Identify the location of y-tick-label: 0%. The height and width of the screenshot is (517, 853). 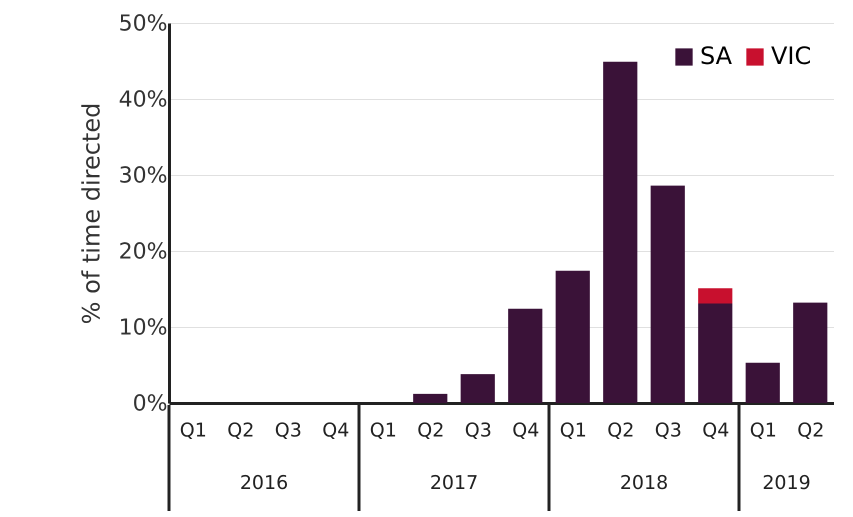
(150, 404).